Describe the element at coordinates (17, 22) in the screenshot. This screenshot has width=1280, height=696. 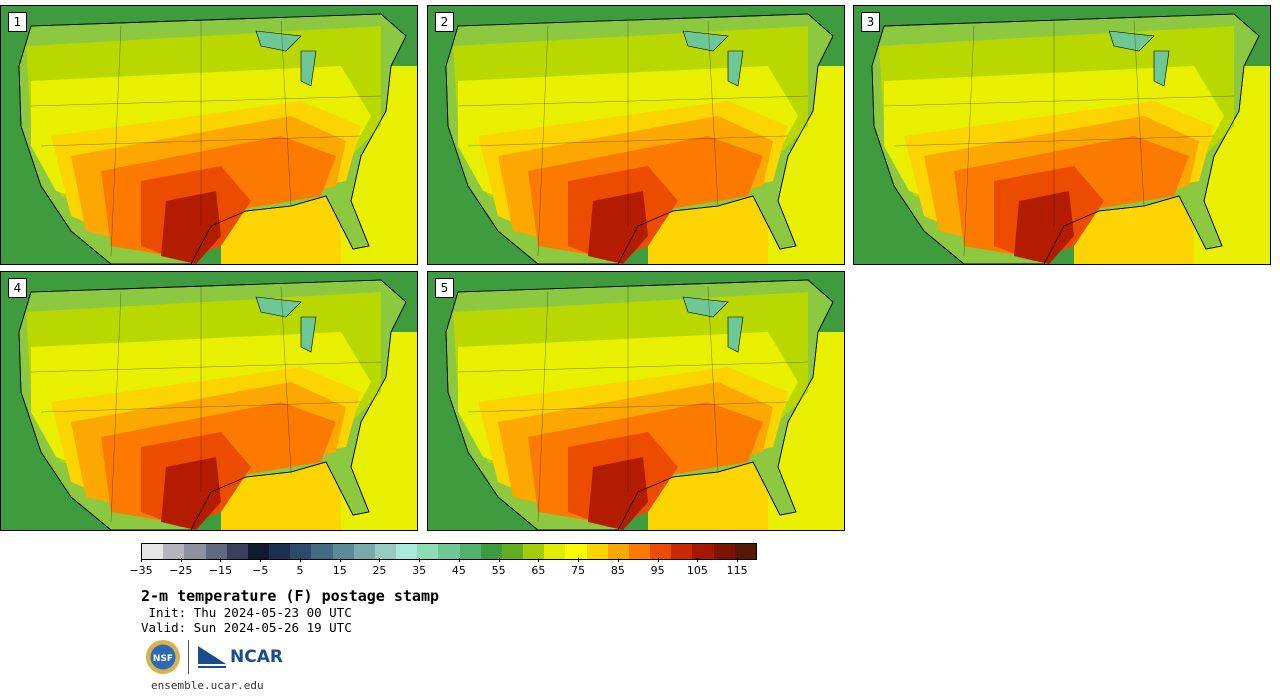
I see `member-number-label: 1` at that location.